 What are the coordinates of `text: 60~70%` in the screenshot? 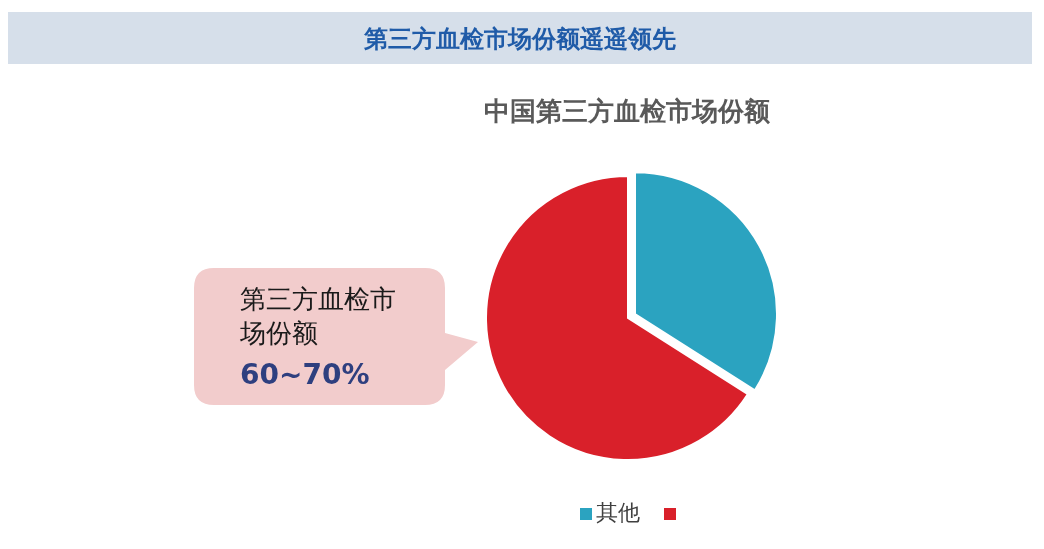 It's located at (305, 374).